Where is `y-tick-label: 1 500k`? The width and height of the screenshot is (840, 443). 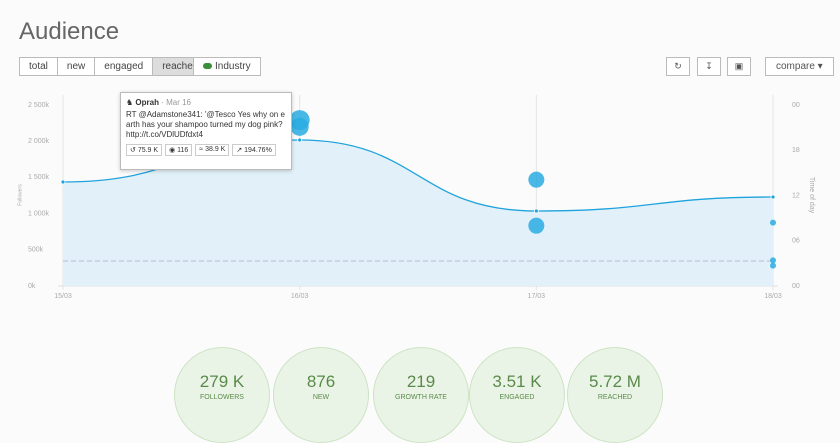
y-tick-label: 1 500k is located at coordinates (39, 177).